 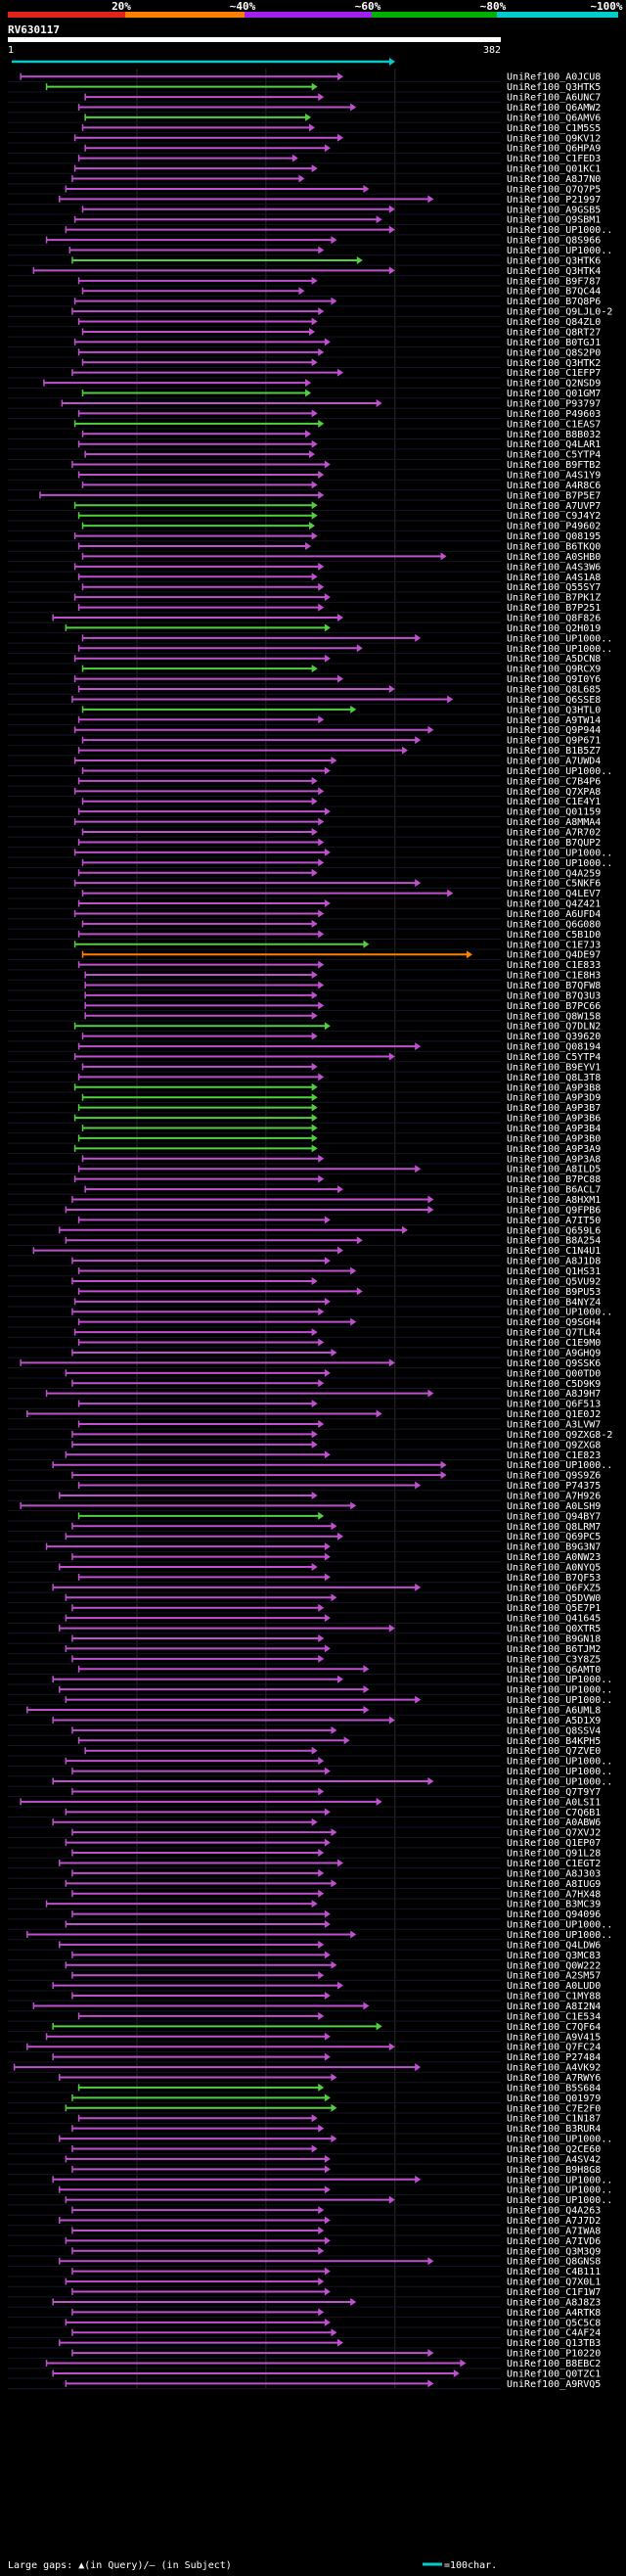 I want to click on hit-label: UniRef100_Q9S9Z6, so click(x=554, y=1477).